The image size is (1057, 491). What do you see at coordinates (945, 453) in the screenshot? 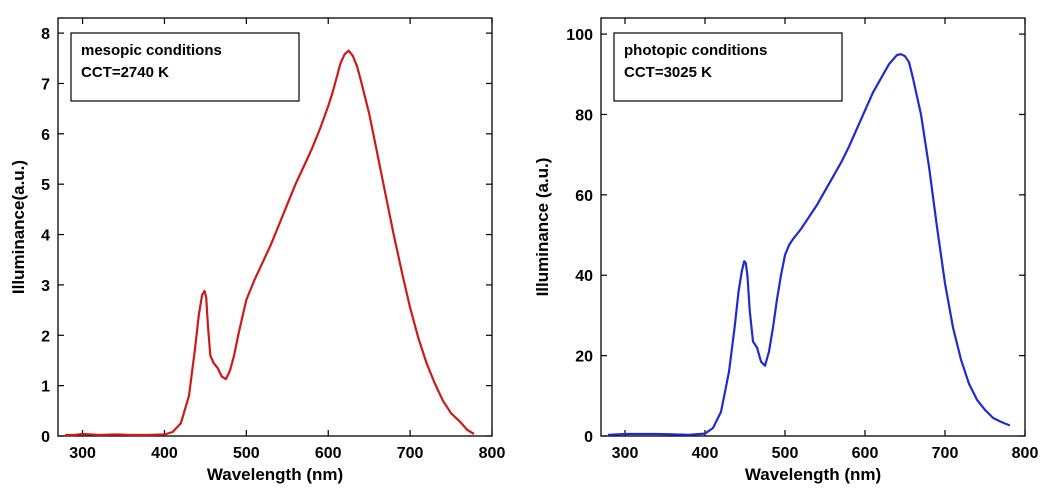
I see `x-tick-label: 700` at bounding box center [945, 453].